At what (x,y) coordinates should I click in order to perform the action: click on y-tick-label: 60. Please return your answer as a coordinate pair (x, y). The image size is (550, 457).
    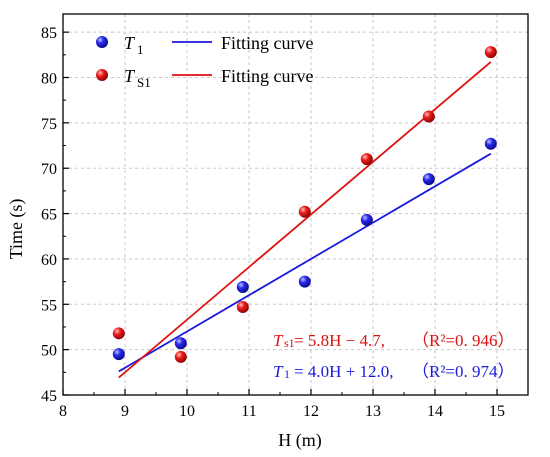
    Looking at the image, I should click on (49, 260).